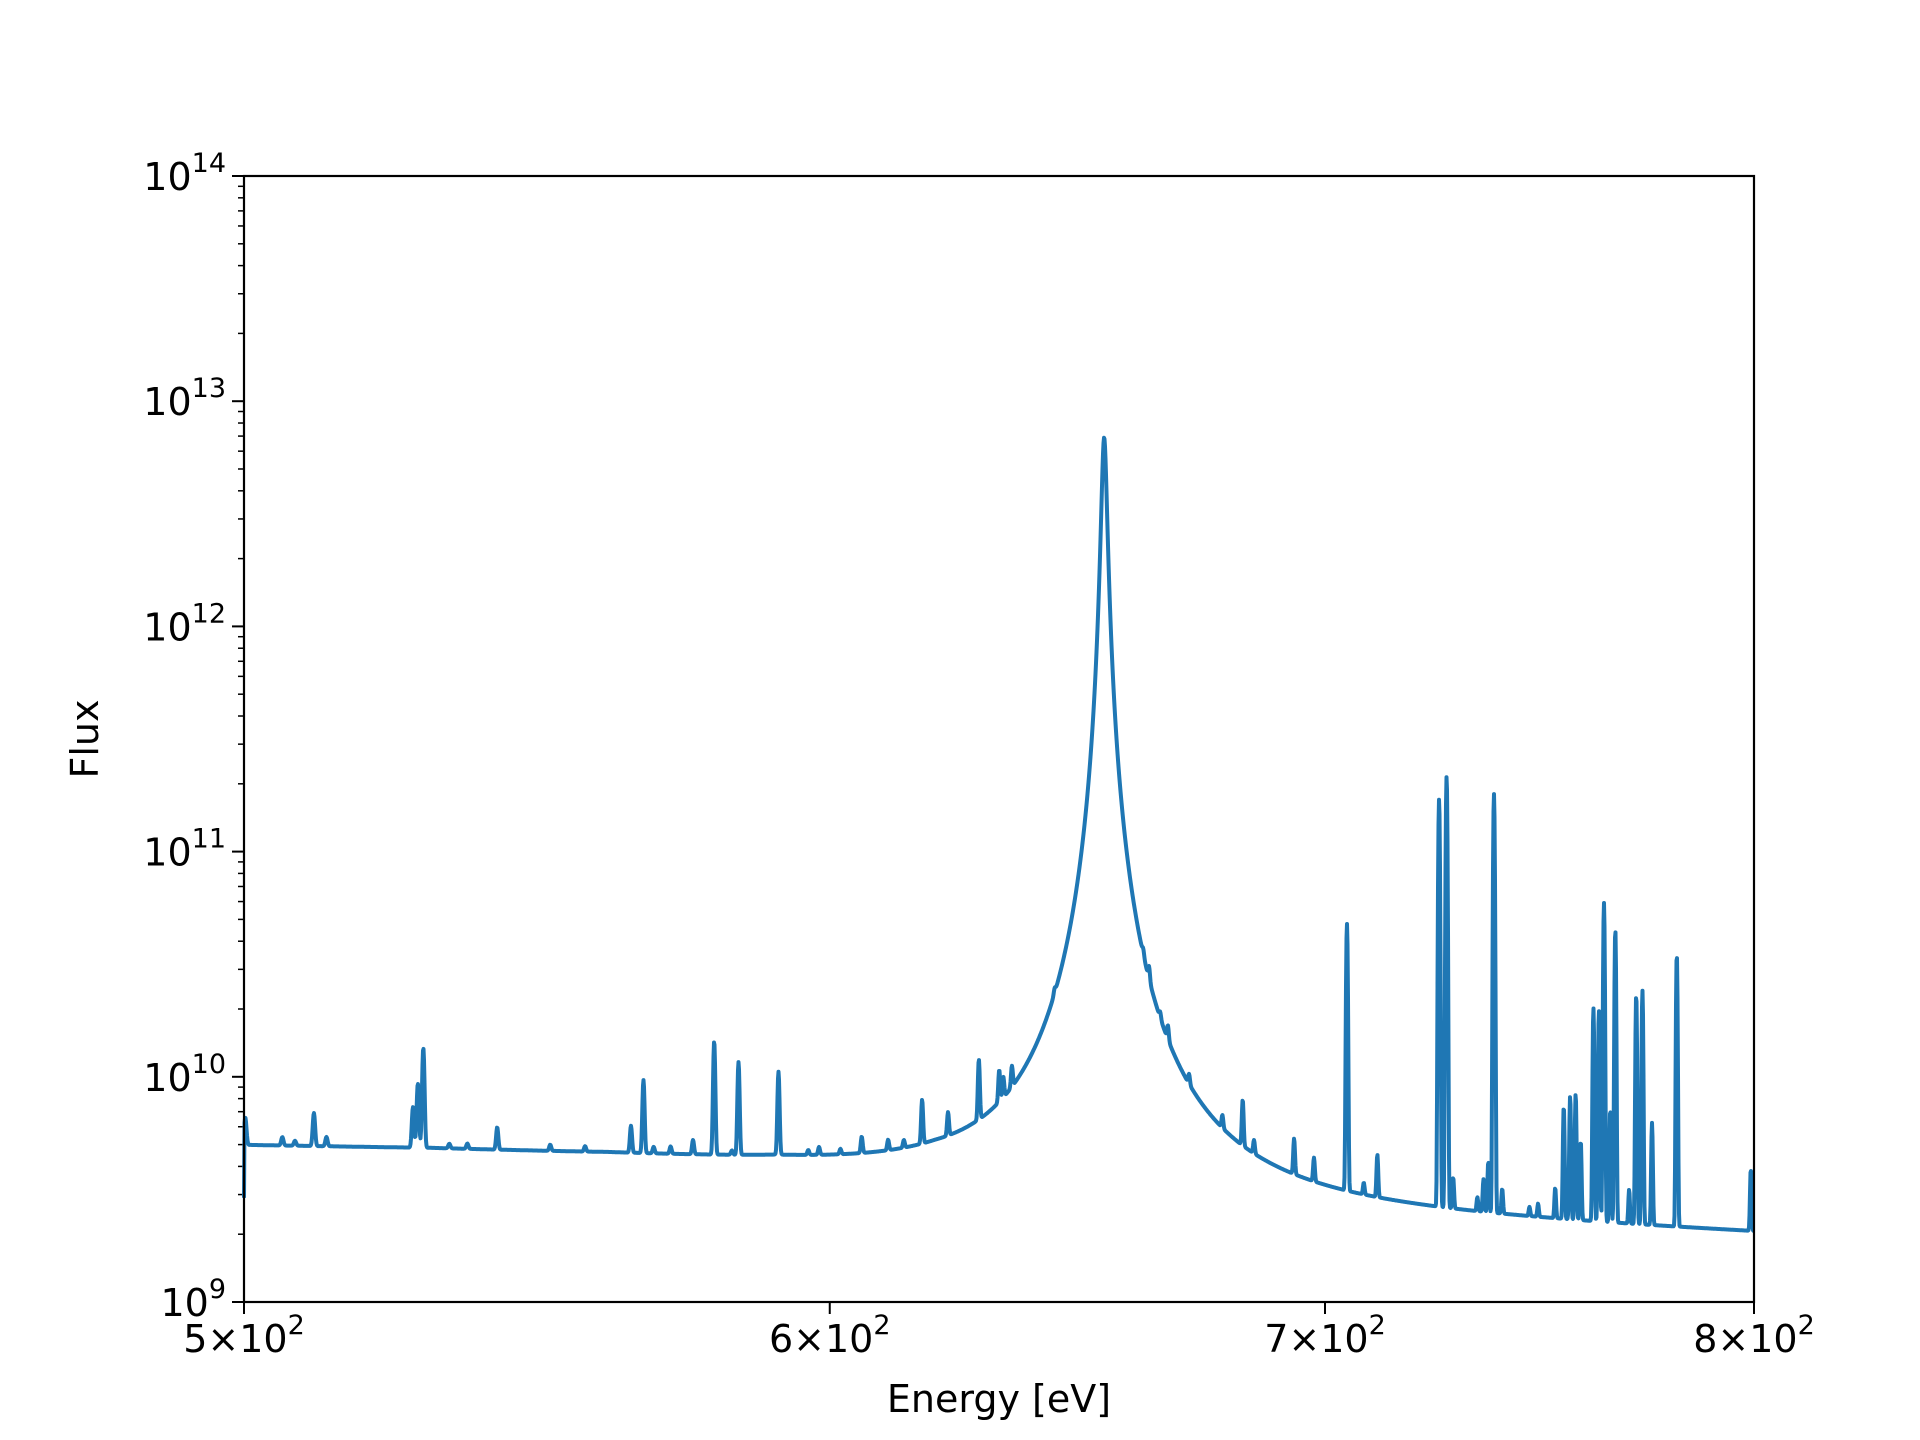  What do you see at coordinates (1325, 1335) in the screenshot?
I see `x-tick-label: 7×102` at bounding box center [1325, 1335].